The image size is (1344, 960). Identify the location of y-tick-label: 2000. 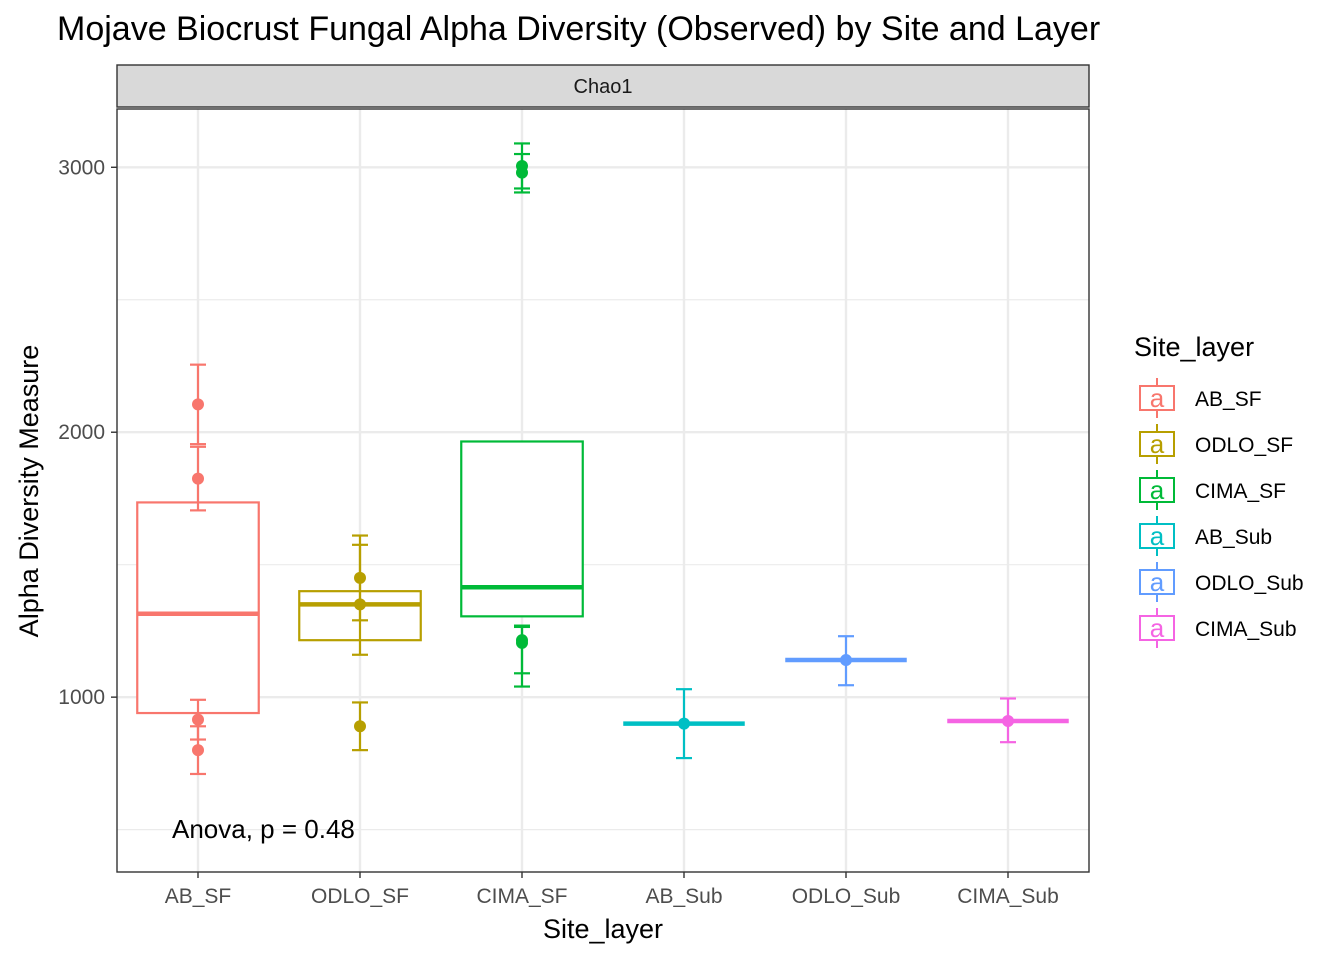
(81, 432).